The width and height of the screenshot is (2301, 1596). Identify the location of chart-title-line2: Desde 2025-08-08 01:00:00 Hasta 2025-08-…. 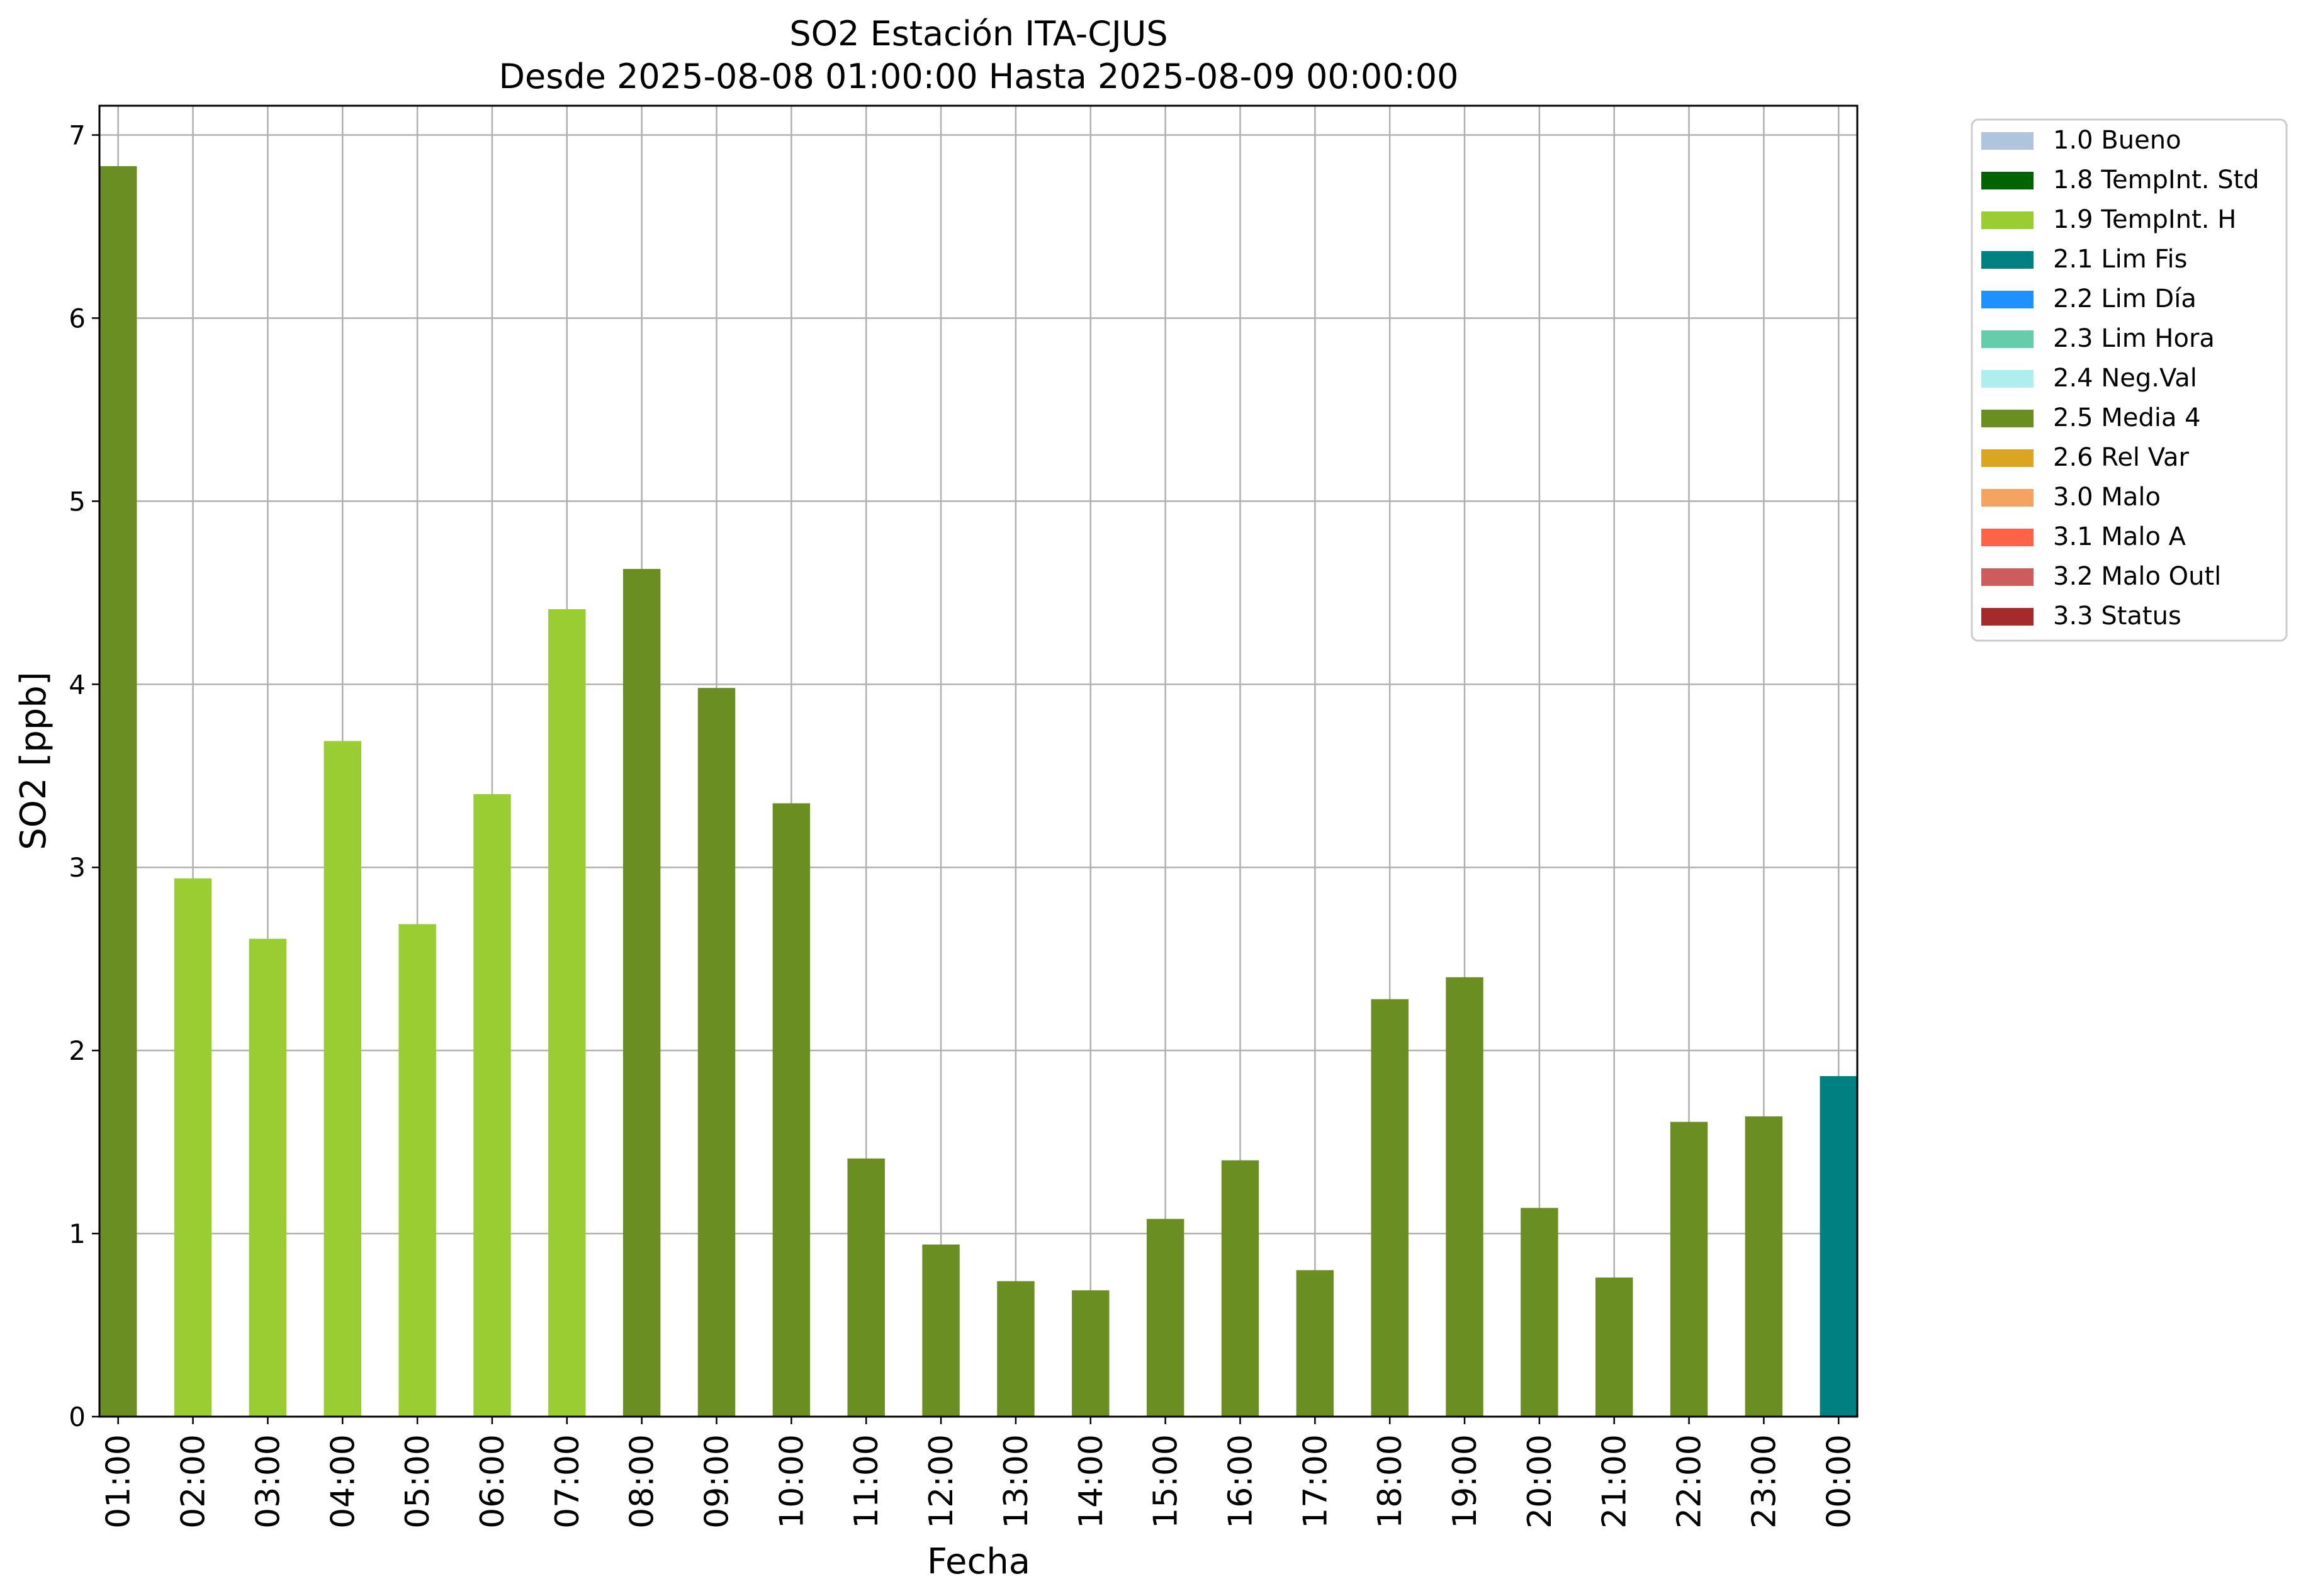
(978, 76).